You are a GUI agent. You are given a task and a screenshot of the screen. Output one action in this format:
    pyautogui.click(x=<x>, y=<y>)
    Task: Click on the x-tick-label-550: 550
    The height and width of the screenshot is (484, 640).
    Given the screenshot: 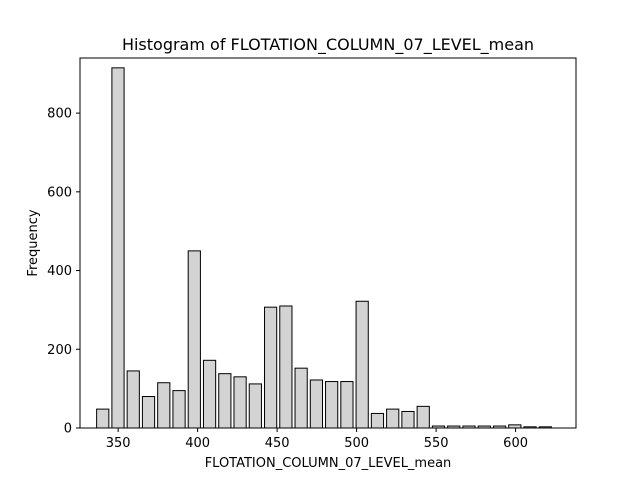 What is the action you would take?
    pyautogui.click(x=436, y=443)
    